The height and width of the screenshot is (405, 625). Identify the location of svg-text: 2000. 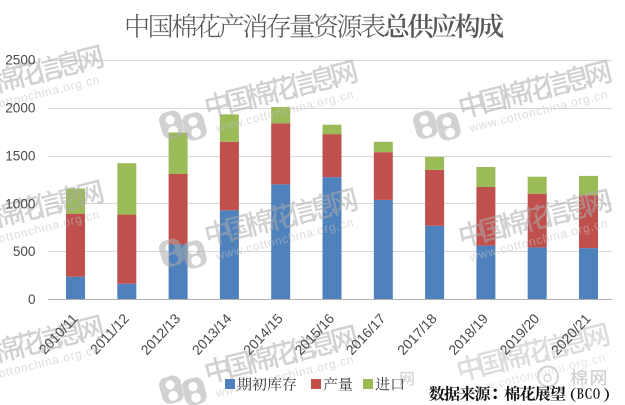
(20, 108).